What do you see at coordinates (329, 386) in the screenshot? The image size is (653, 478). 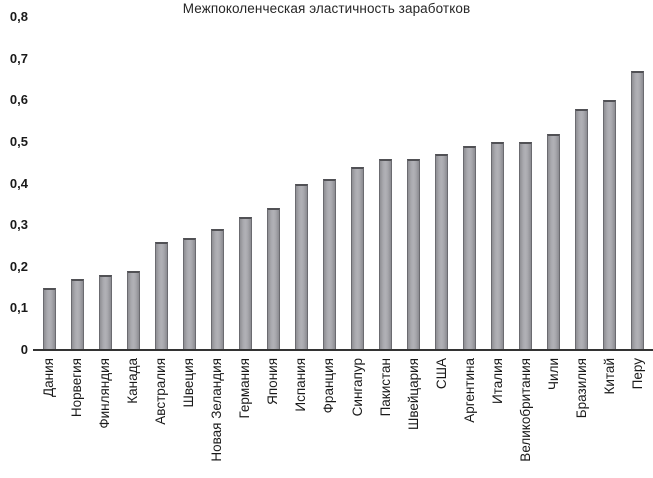 I see `x-axis-tick-label: Франция` at bounding box center [329, 386].